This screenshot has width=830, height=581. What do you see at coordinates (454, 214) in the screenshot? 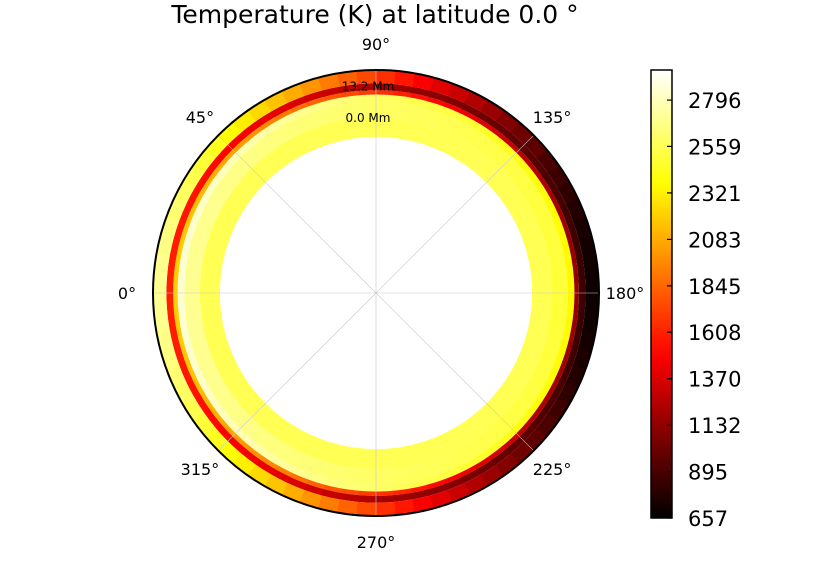
I see `radial-gridline` at bounding box center [454, 214].